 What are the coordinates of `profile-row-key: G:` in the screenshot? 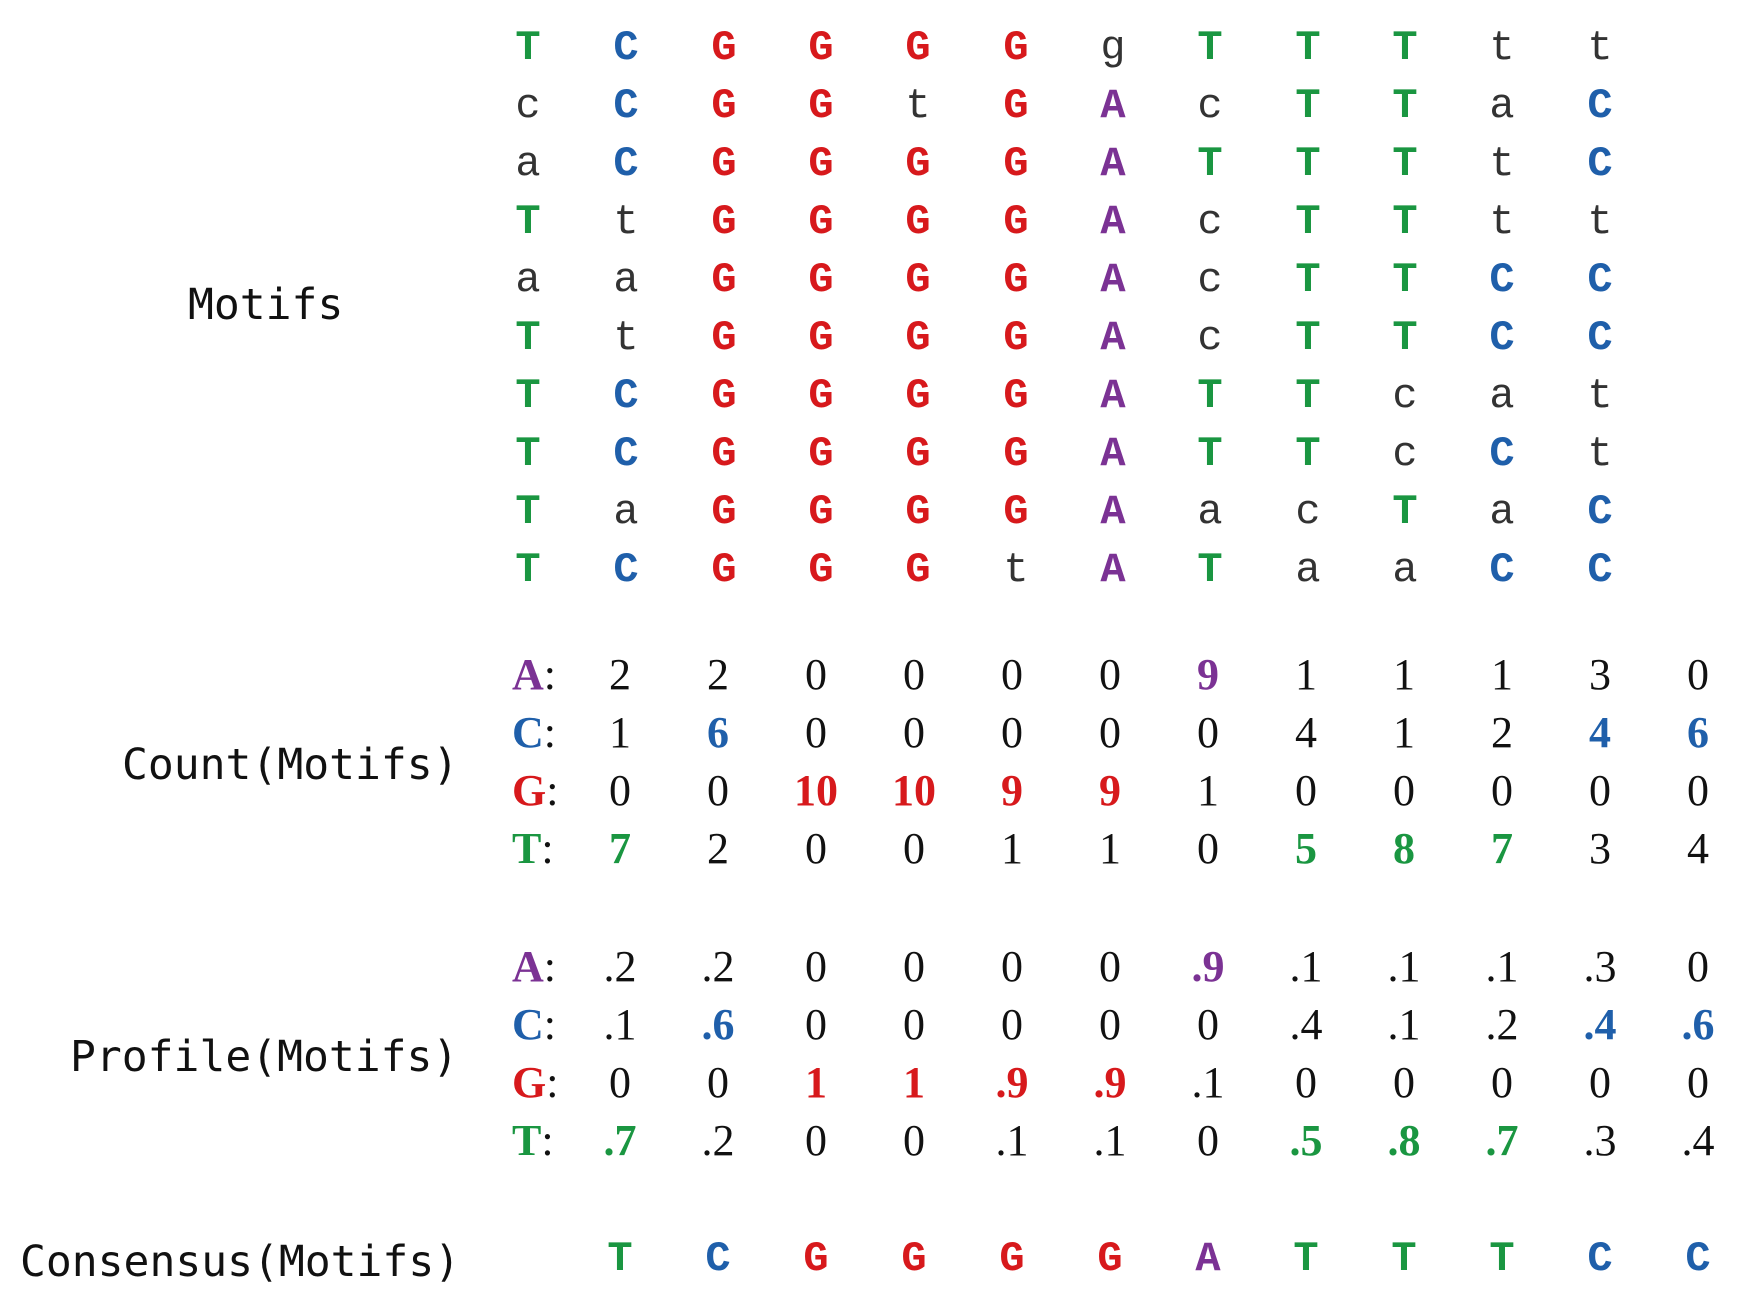 It's located at (535, 1083).